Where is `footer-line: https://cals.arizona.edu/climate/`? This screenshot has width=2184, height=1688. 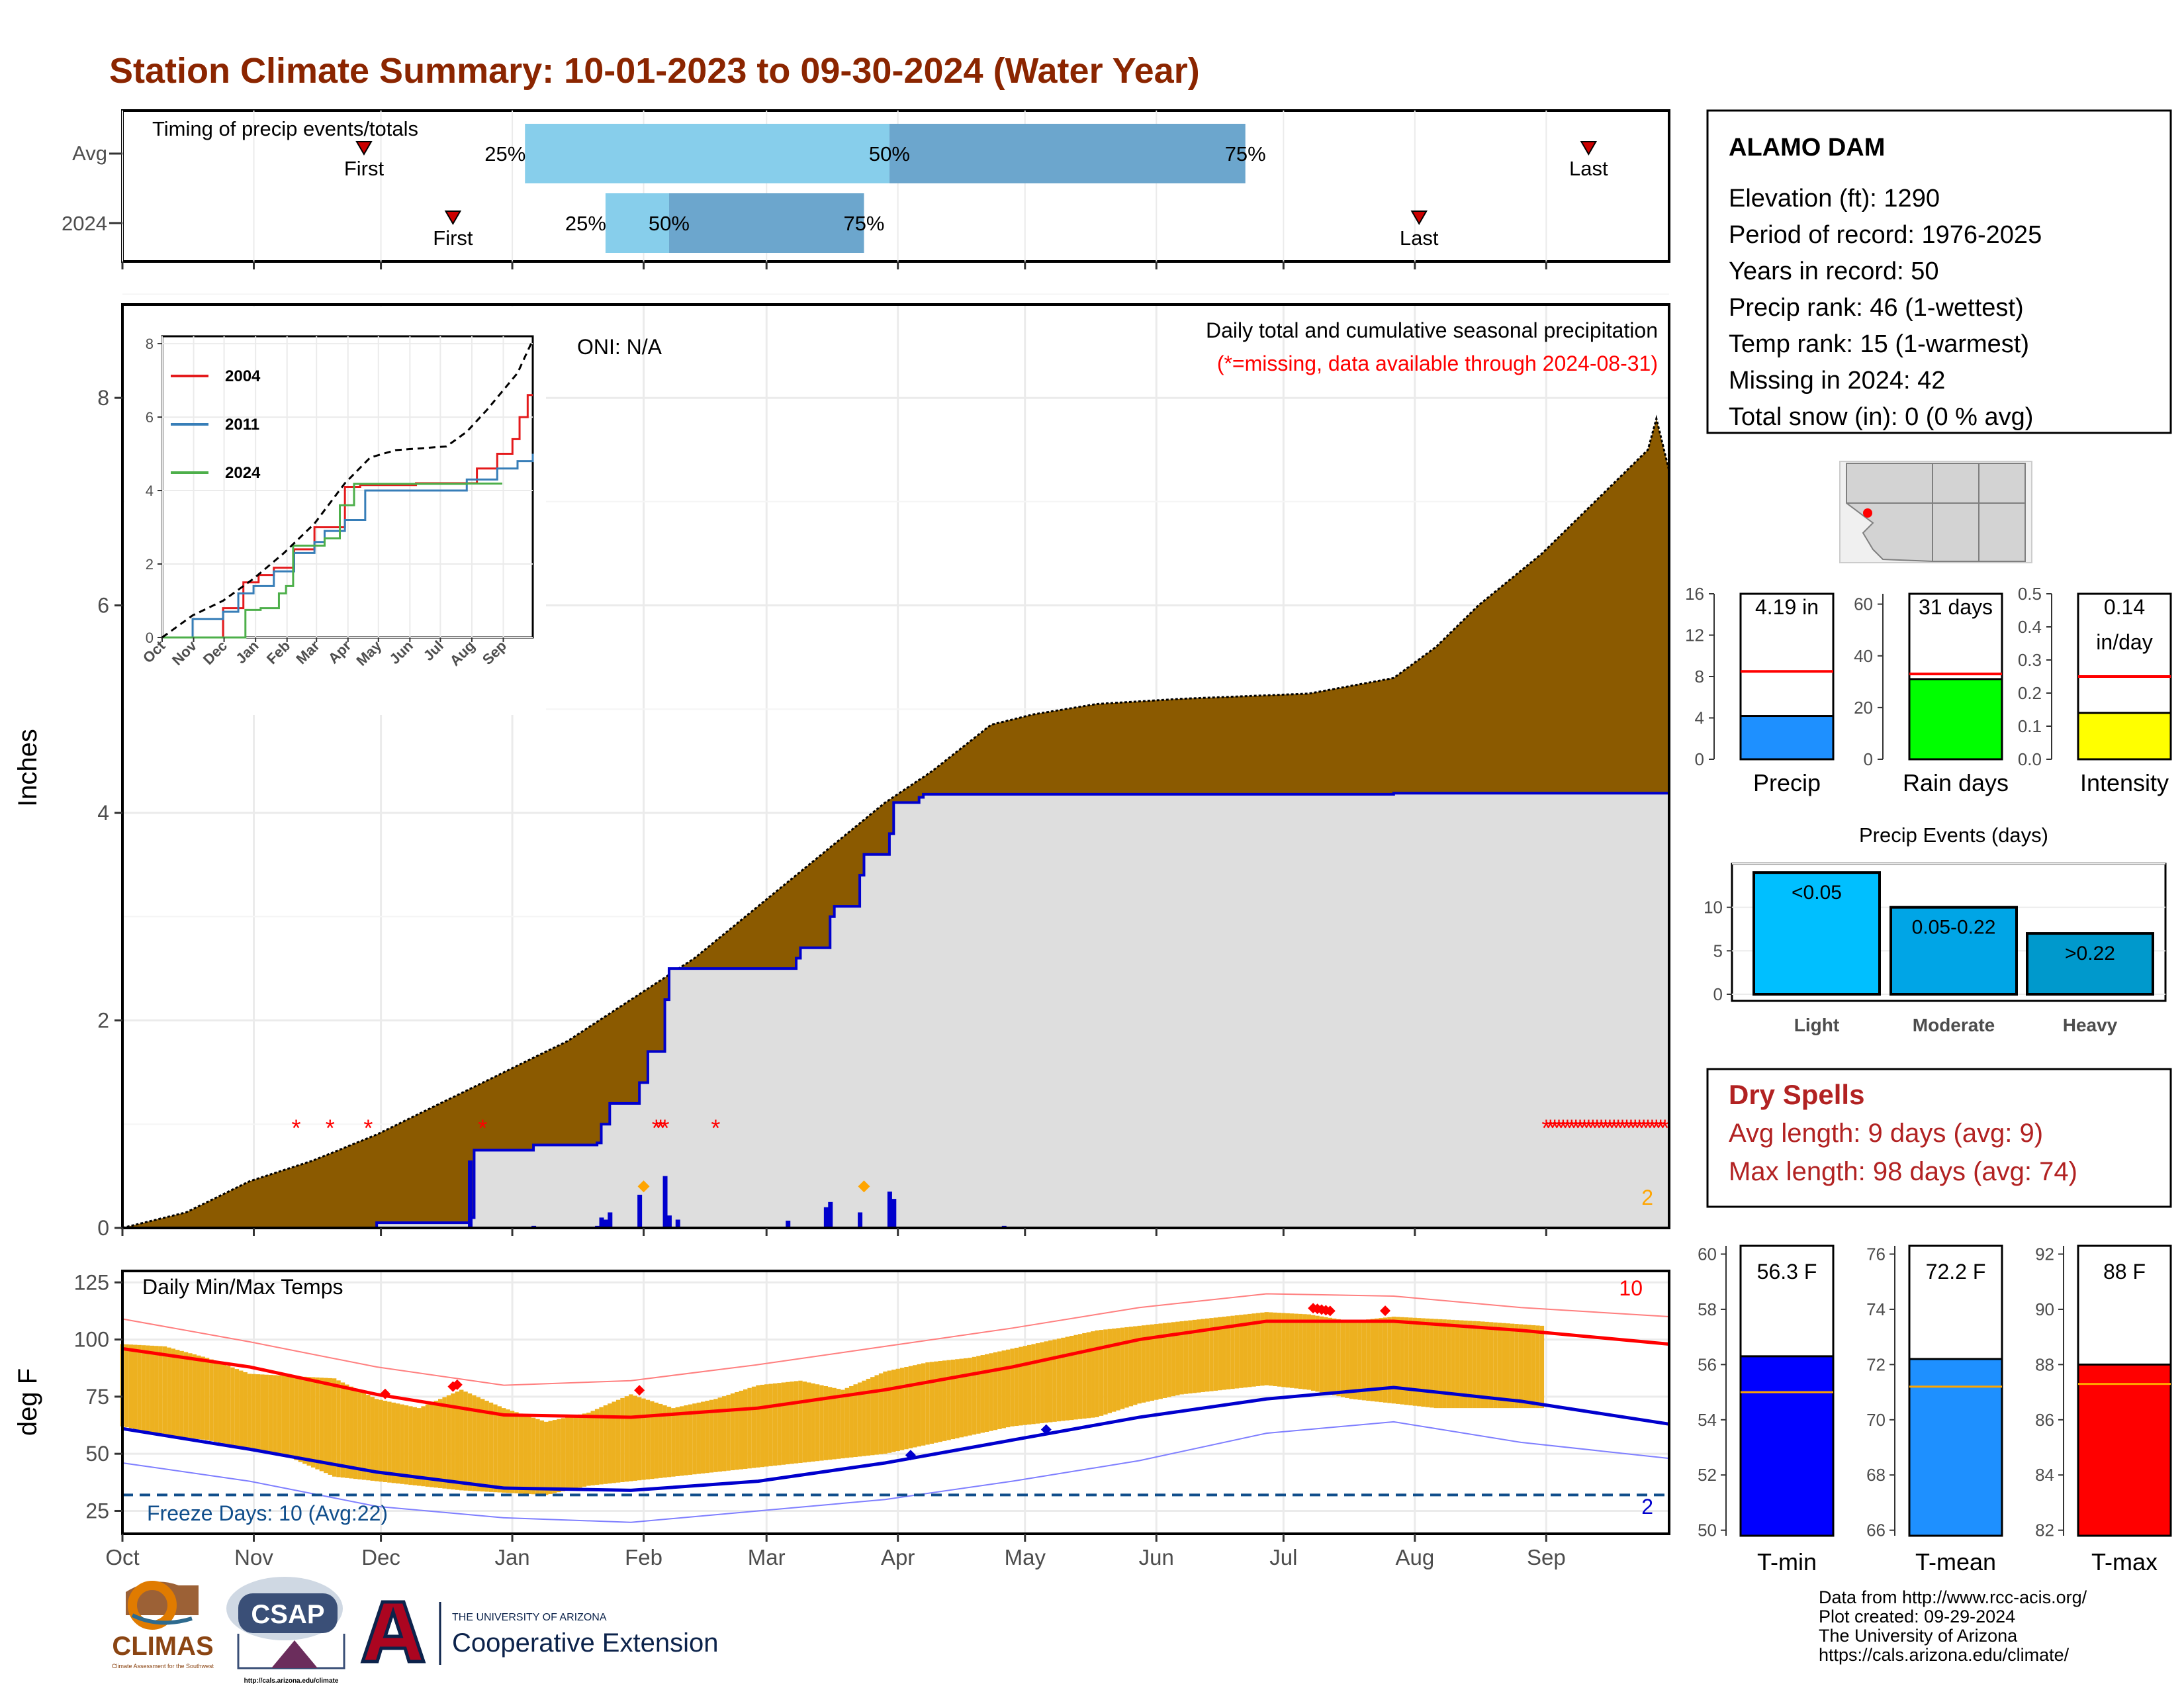 footer-line: https://cals.arizona.edu/climate/ is located at coordinates (1945, 1655).